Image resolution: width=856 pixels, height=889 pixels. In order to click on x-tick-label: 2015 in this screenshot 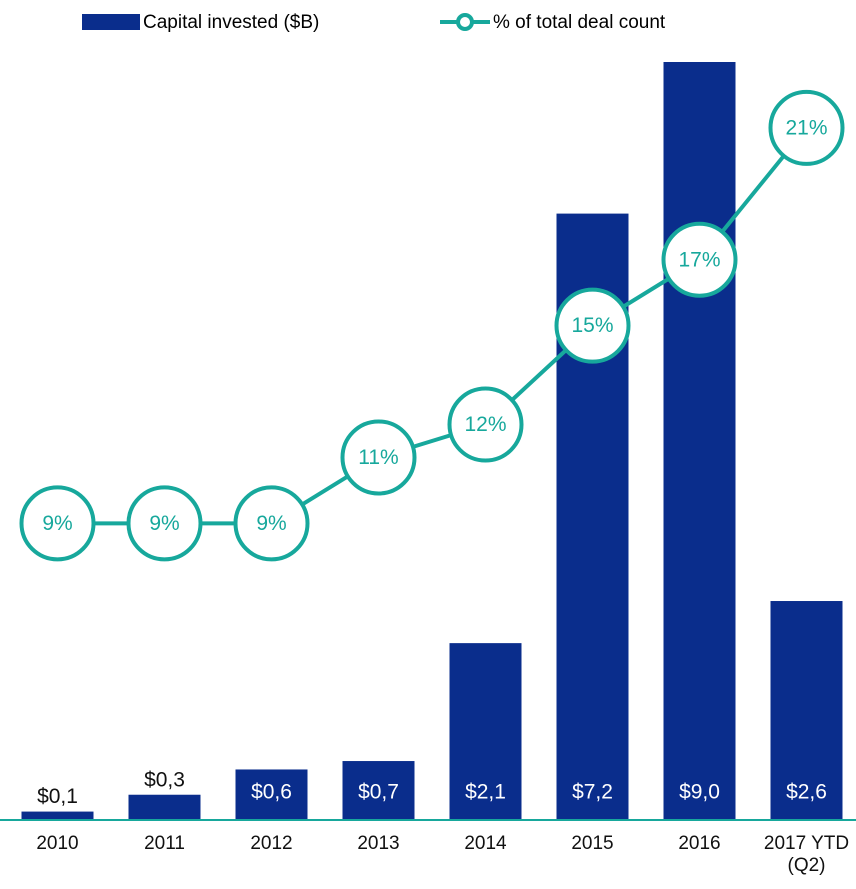, I will do `click(592, 843)`.